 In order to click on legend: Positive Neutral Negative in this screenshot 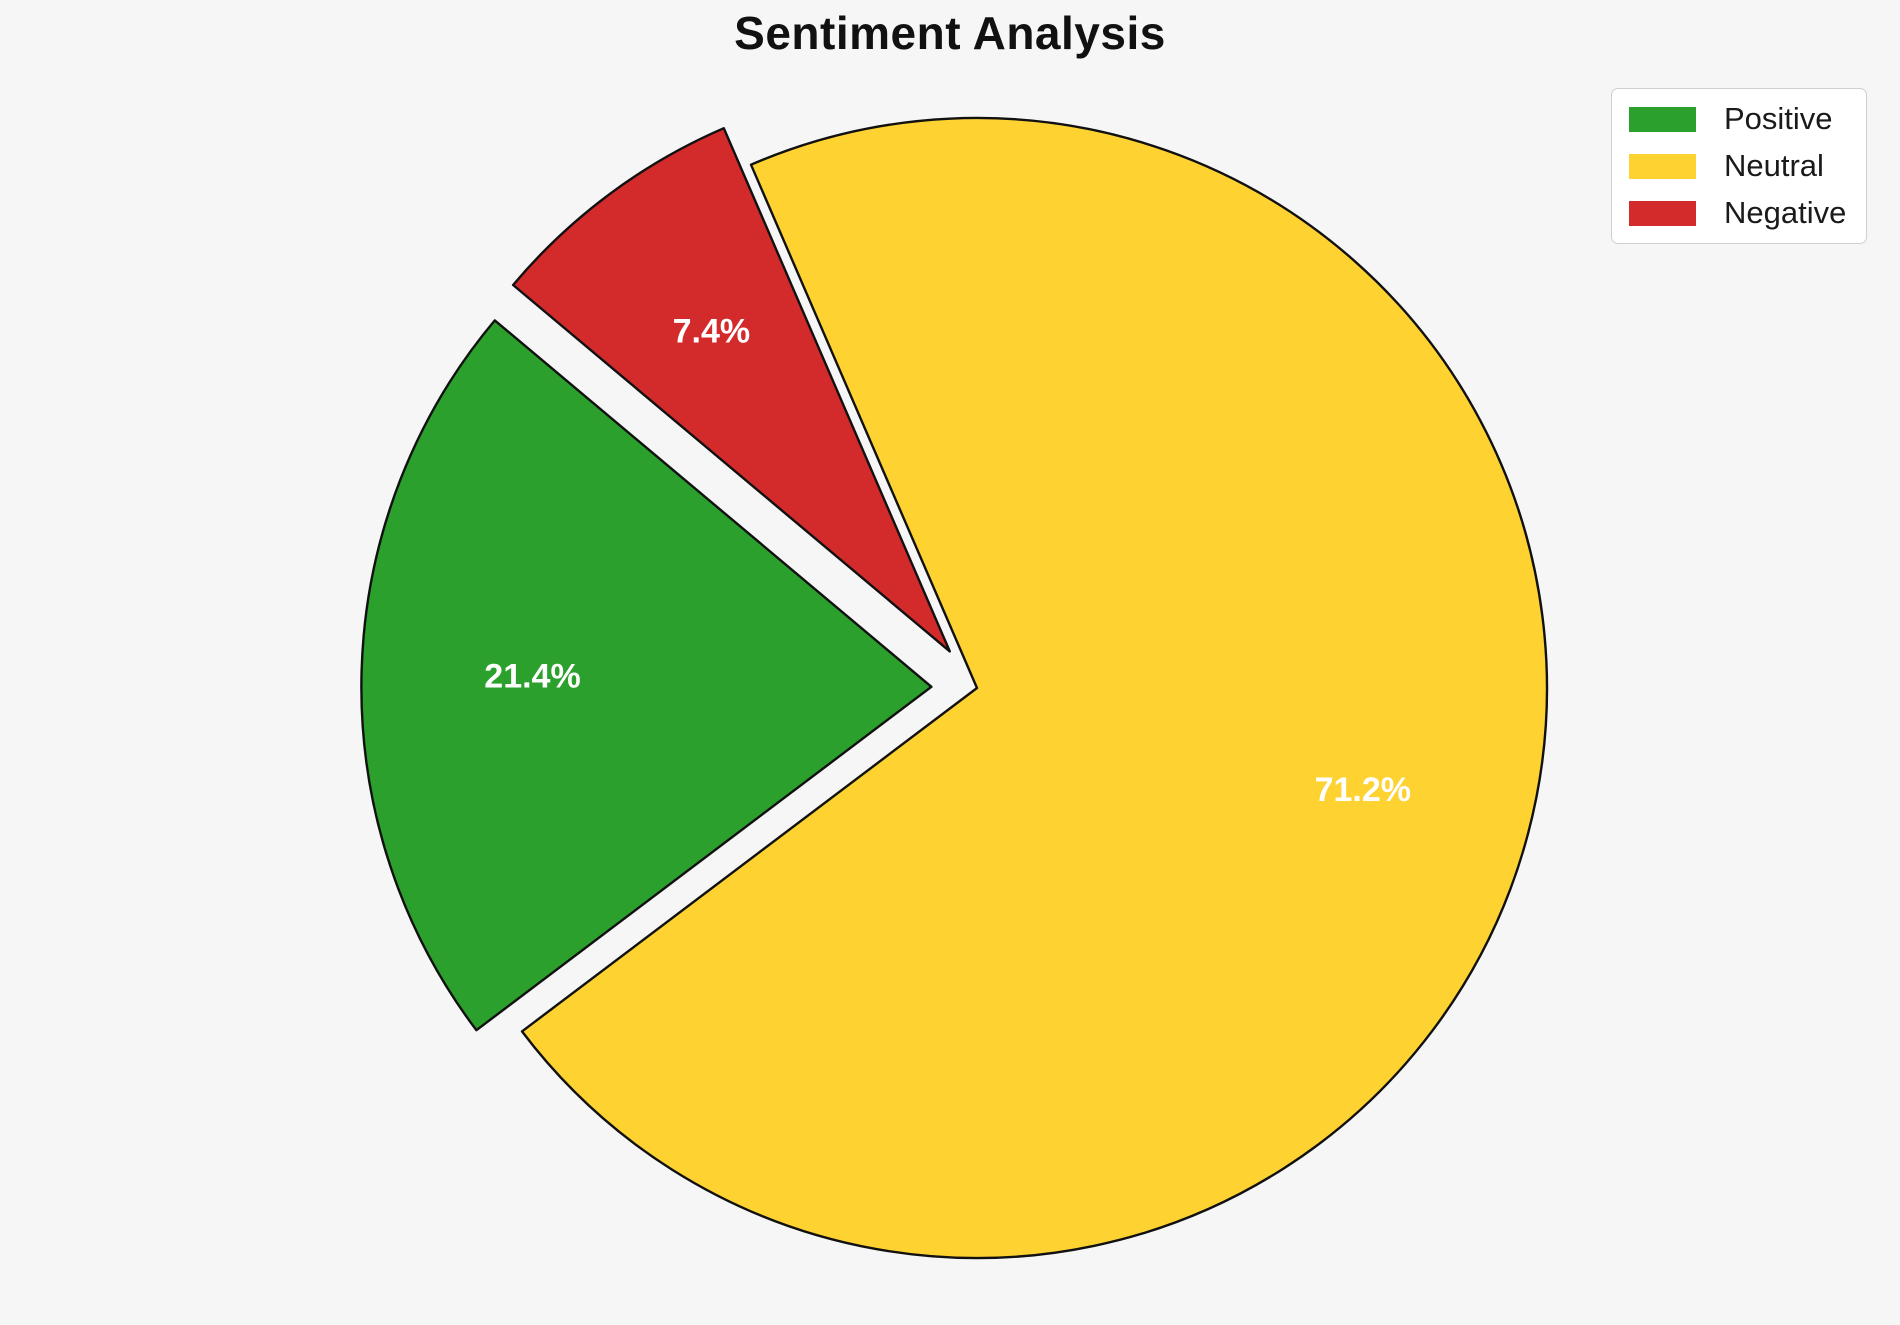, I will do `click(1739, 166)`.